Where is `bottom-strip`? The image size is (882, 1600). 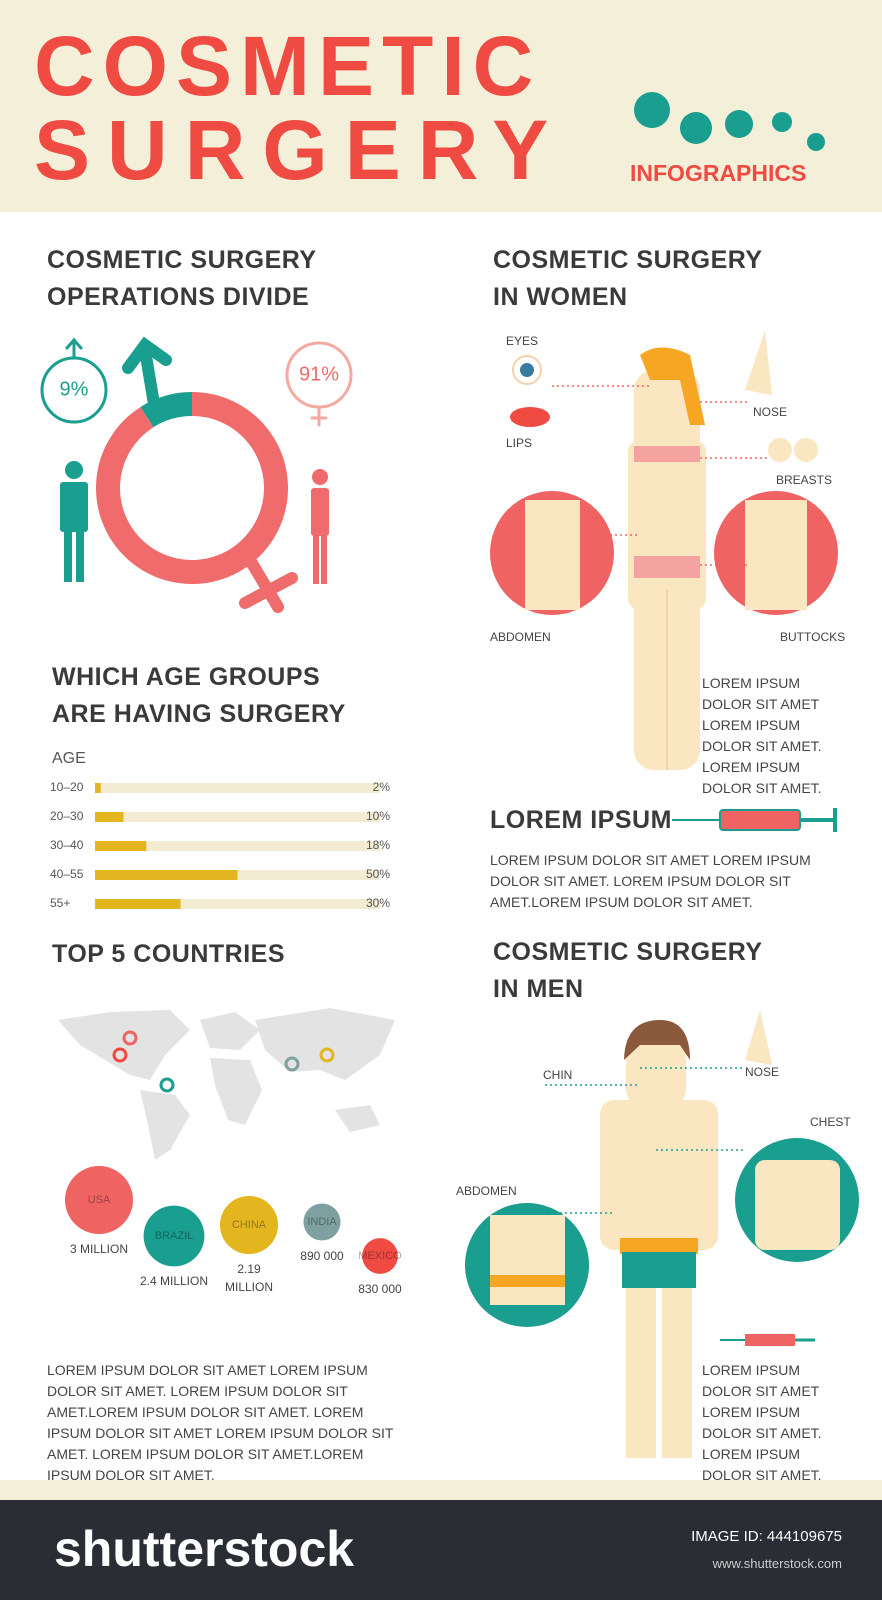 bottom-strip is located at coordinates (441, 1490).